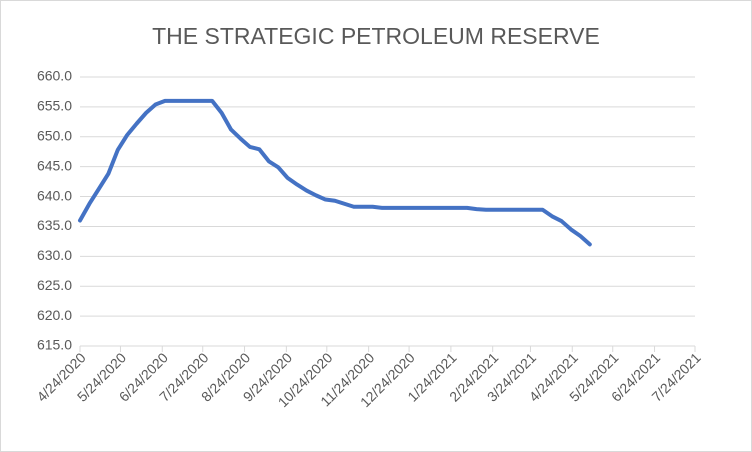 The width and height of the screenshot is (752, 452). What do you see at coordinates (54, 195) in the screenshot?
I see `y-tick-label: 640.0` at bounding box center [54, 195].